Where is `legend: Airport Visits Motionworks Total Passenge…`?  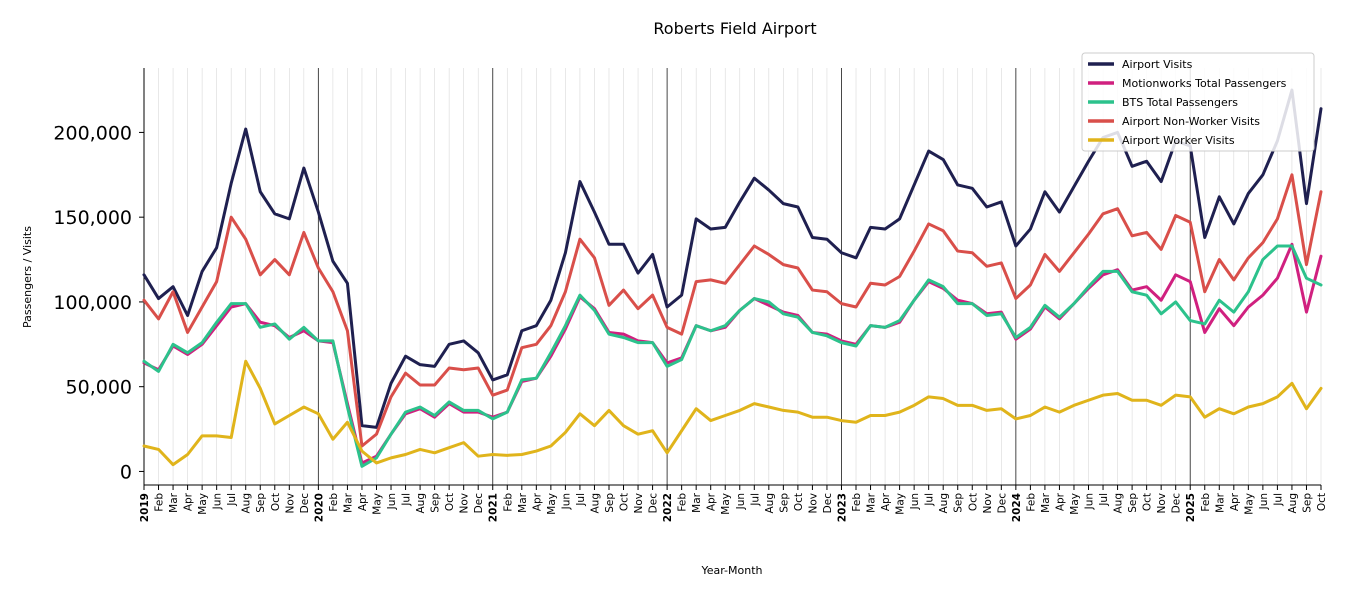 legend: Airport Visits Motionworks Total Passenge… is located at coordinates (1198, 102).